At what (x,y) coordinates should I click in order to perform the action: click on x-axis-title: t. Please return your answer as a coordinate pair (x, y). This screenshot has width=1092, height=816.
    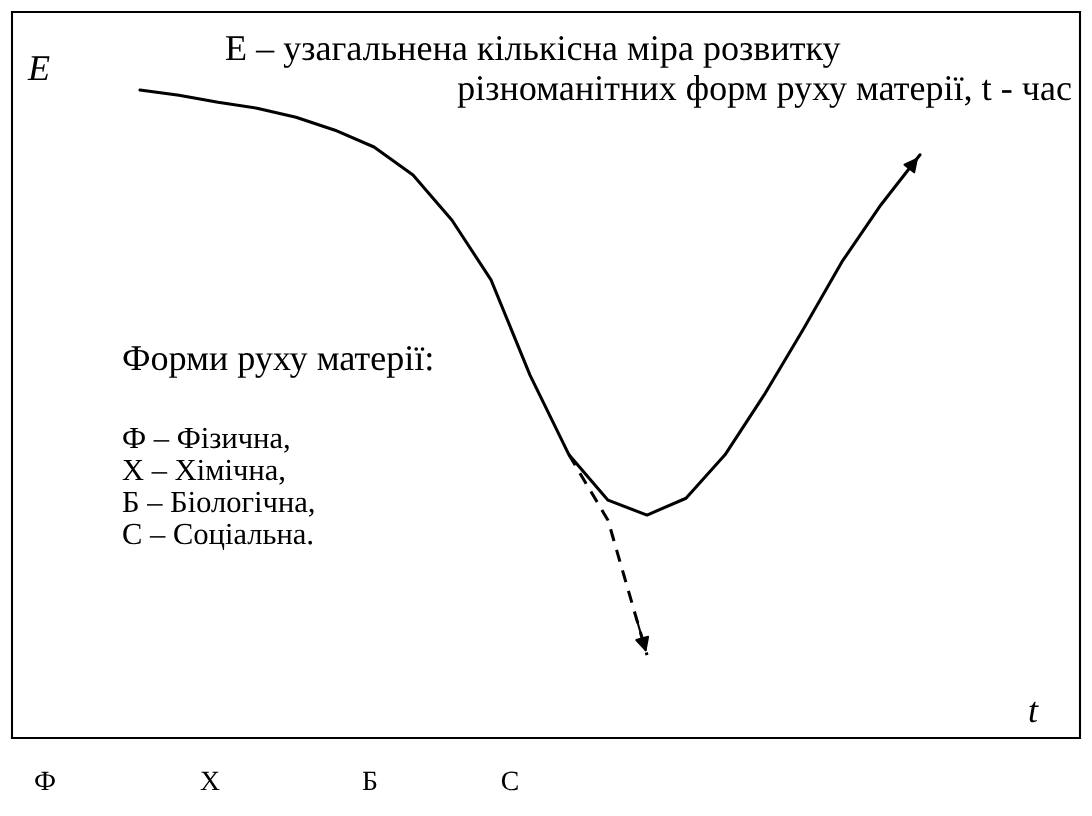
    Looking at the image, I should click on (1034, 712).